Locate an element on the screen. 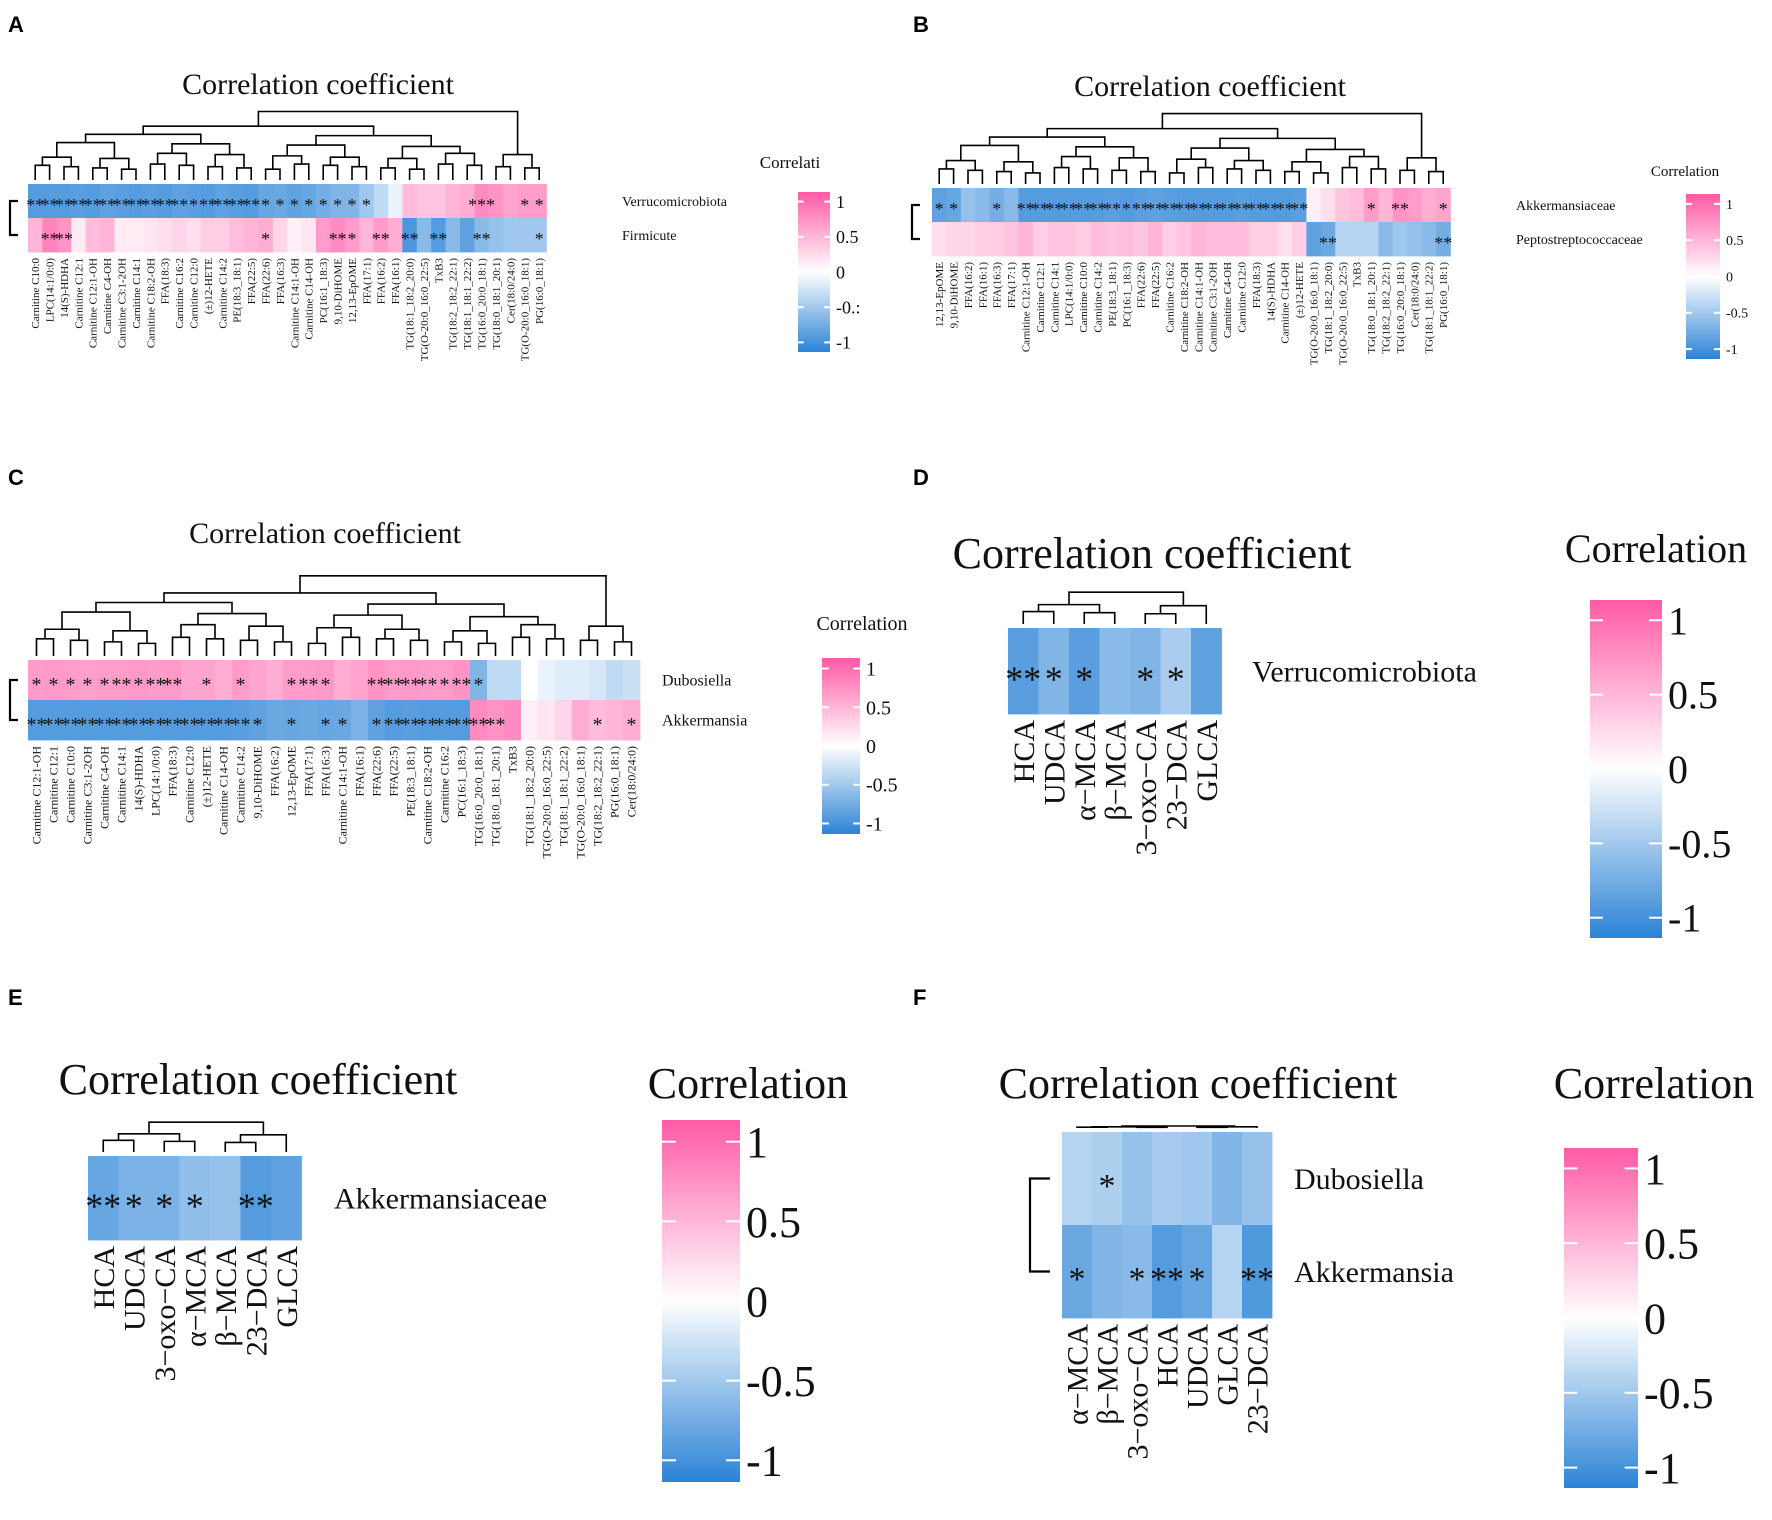  panel-b-legend-title: Correlation is located at coordinates (1685, 172).